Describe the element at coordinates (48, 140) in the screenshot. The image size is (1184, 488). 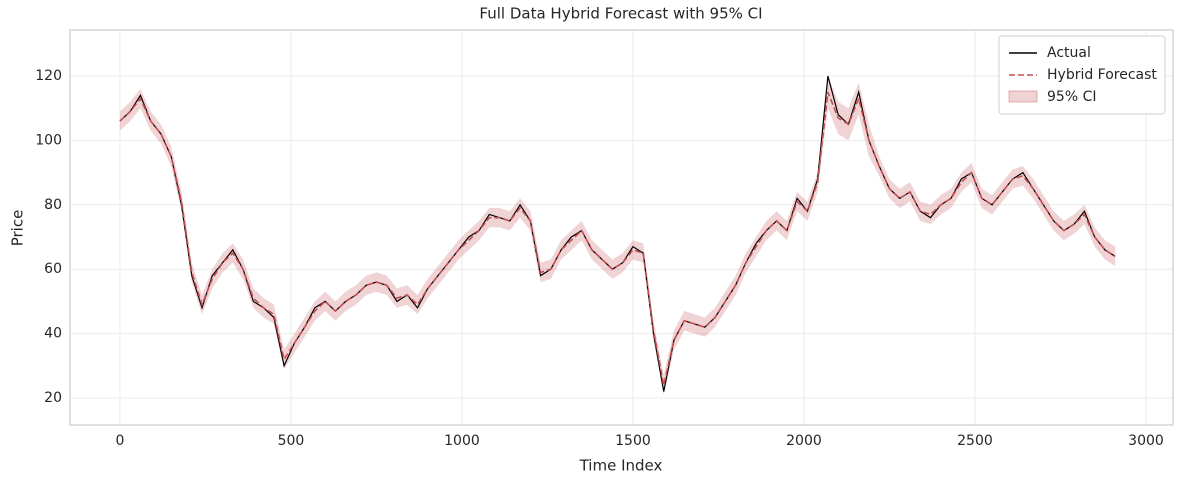
I see `y-tick-label: 100` at that location.